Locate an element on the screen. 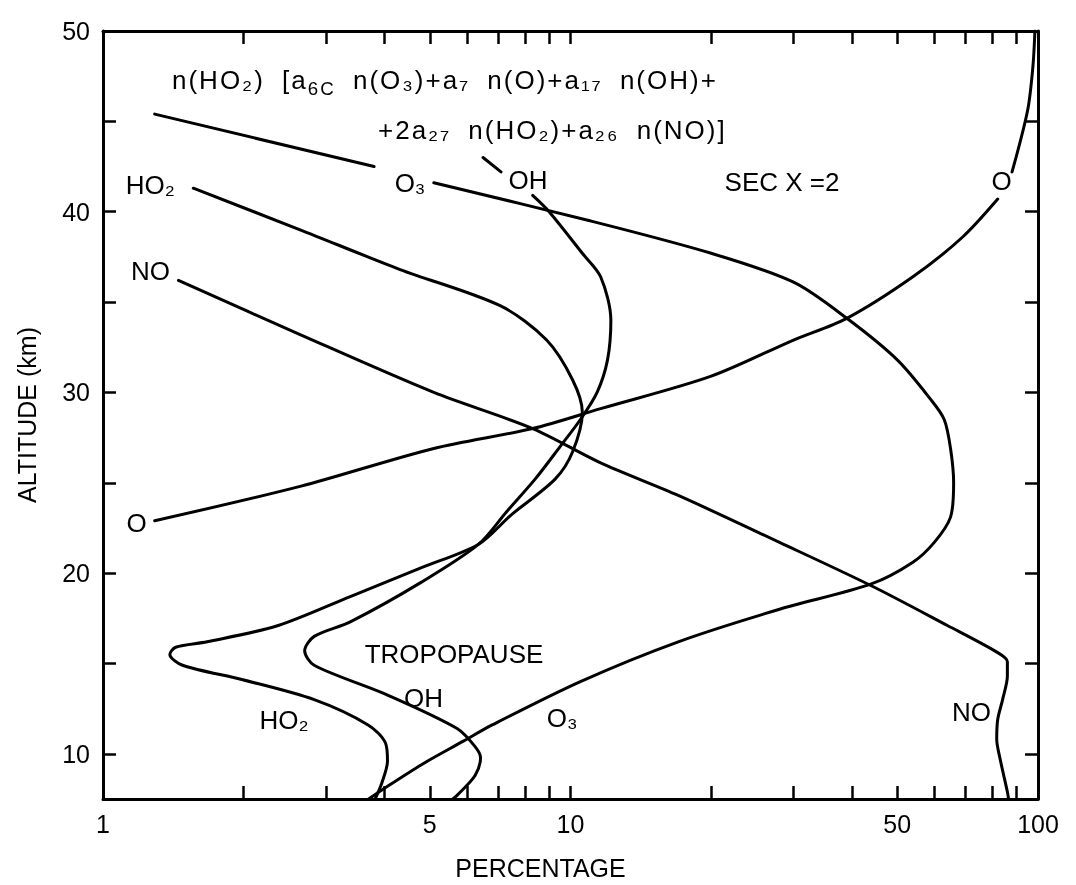 This screenshot has width=1076, height=885. annotation: n(HO₂) [a$_{6C}$ n(O₃)+a₇ n(O)+a₁₇ n(OH)+ +2a₂₇ n(HO₂)+a₂₆ n(NO)] is located at coordinates (449, 105).